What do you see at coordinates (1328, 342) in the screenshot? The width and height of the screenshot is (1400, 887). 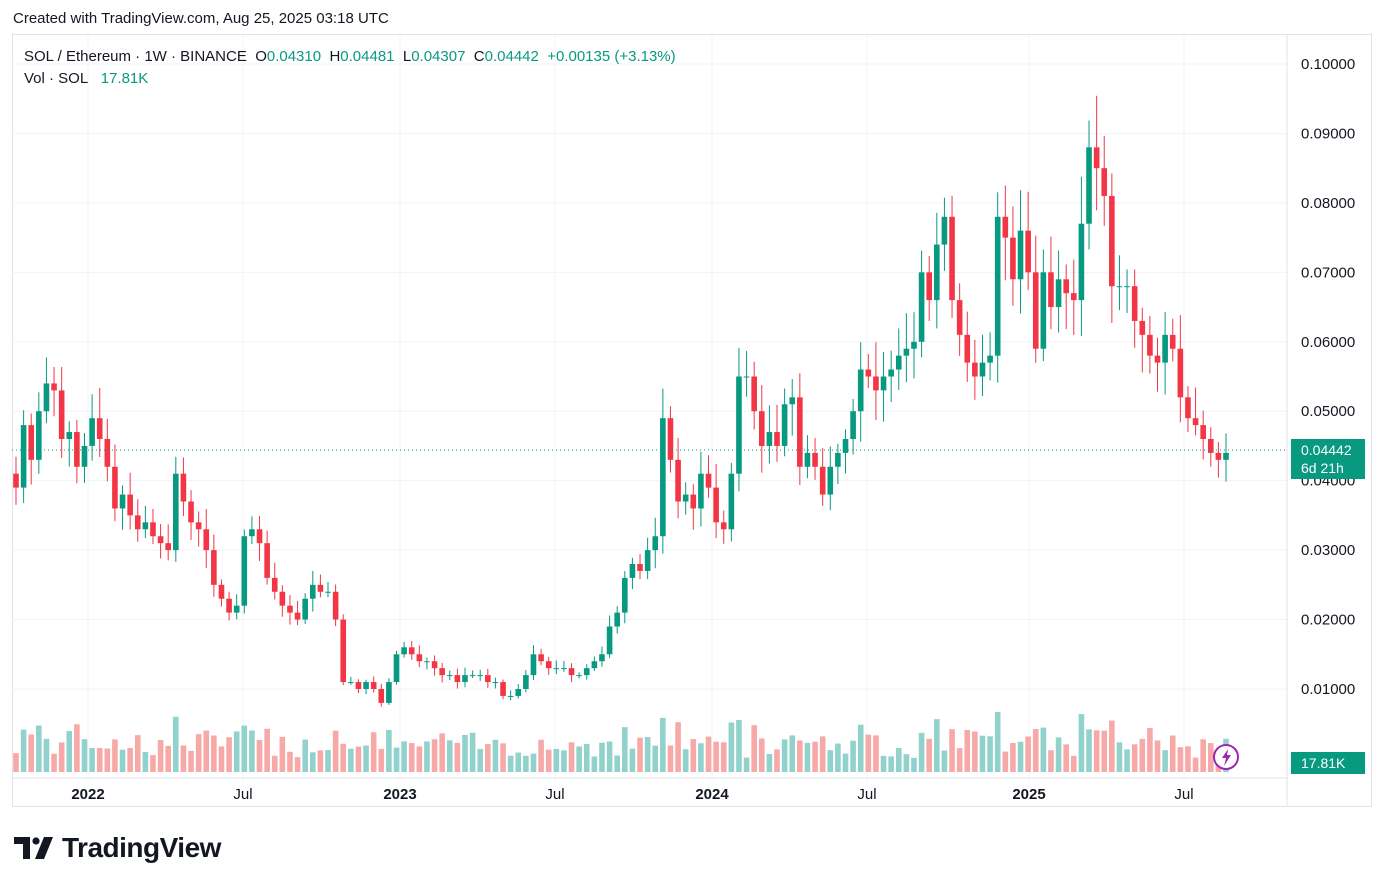 I see `y-tick-label: 0.06000` at bounding box center [1328, 342].